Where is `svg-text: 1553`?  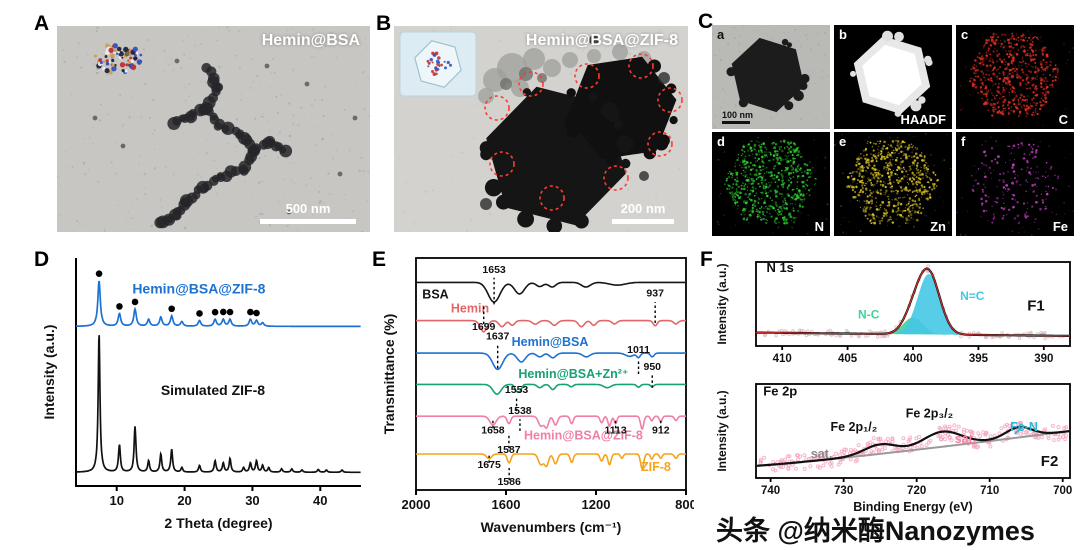 svg-text: 1553 is located at coordinates (517, 390).